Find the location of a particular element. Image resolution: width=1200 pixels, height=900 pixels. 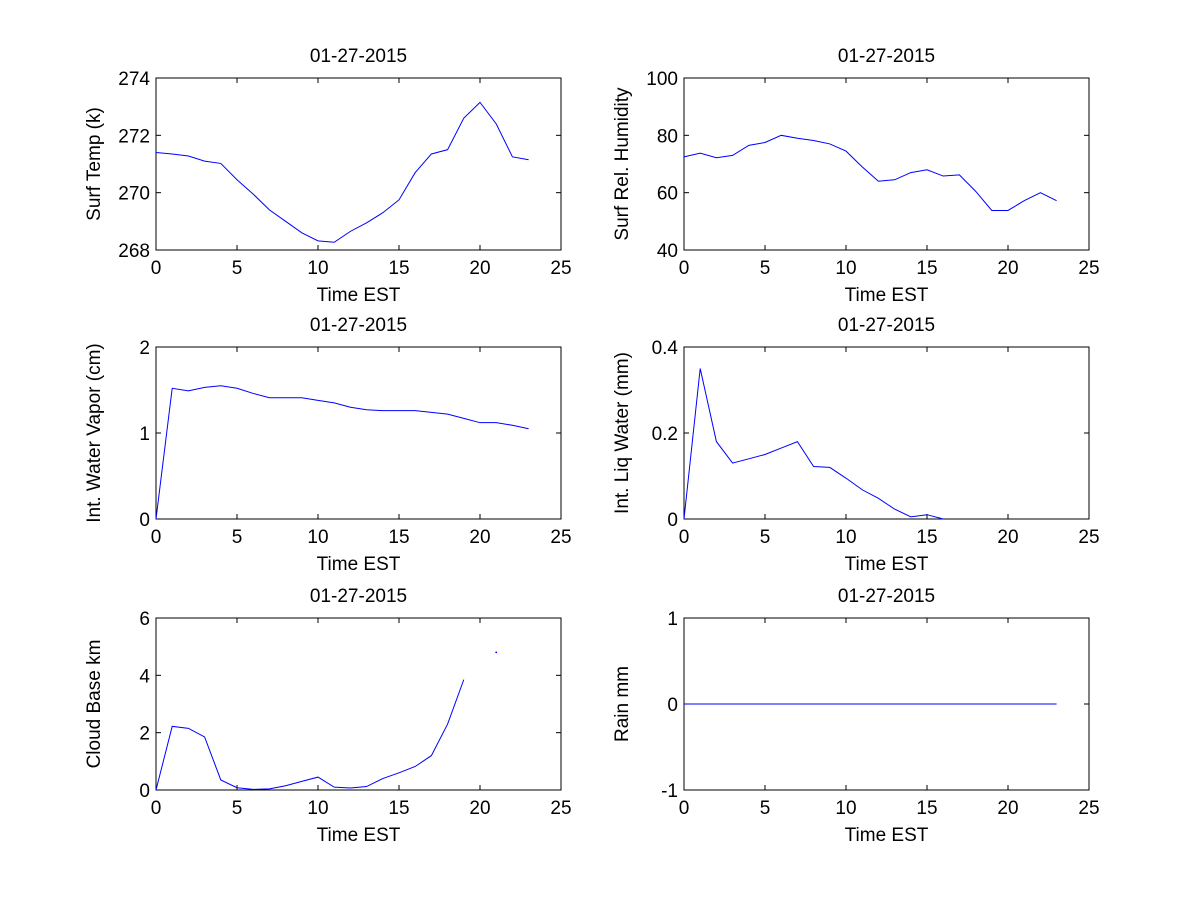

y-tick-label: 268 is located at coordinates (134, 251).